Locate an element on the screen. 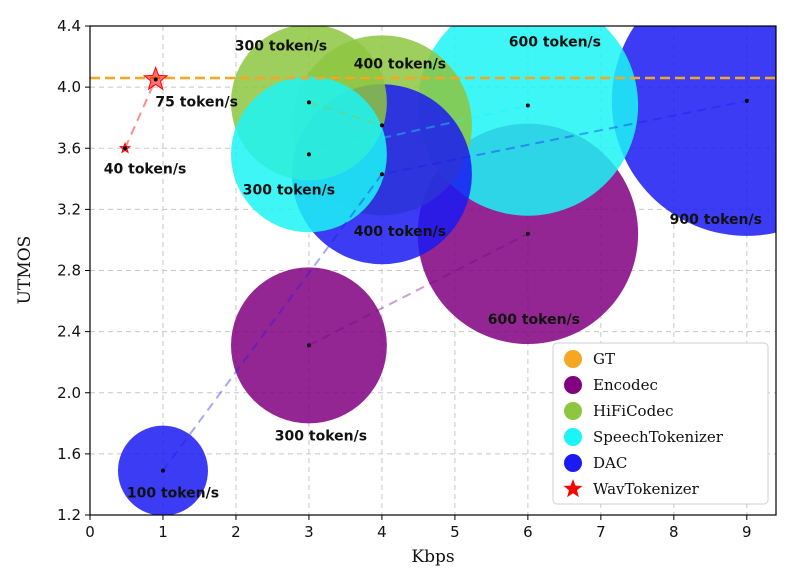 The width and height of the screenshot is (800, 576). bubble-label-dac-900: 900 token/s is located at coordinates (716, 220).